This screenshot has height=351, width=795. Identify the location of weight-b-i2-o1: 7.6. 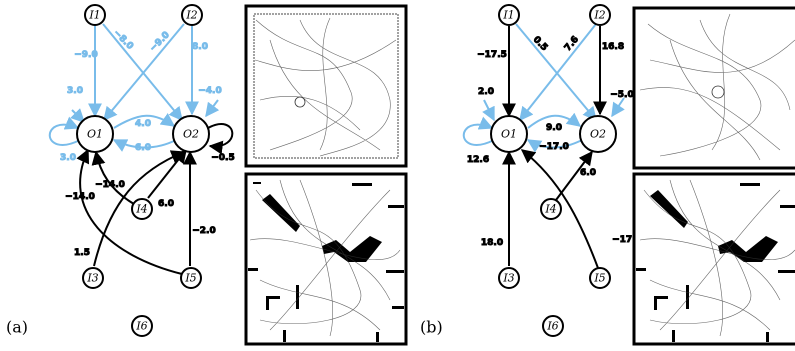
(572, 44).